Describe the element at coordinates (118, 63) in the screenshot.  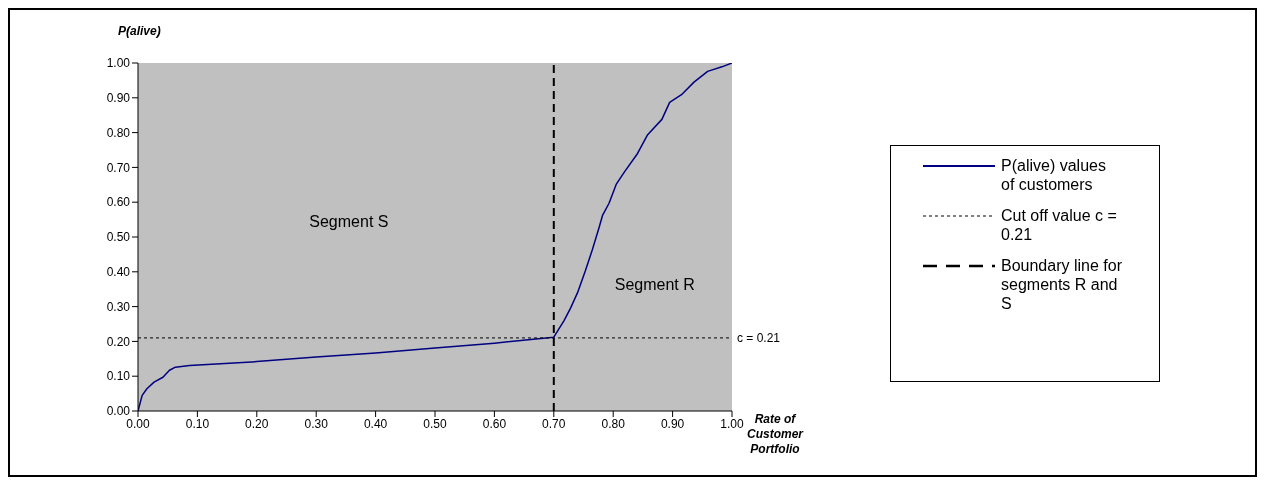
I see `y-tick-label: 1.00` at that location.